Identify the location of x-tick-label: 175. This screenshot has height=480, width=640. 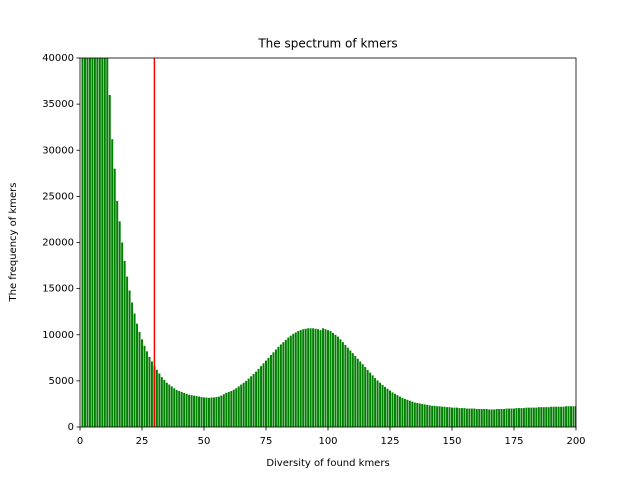
(513, 441).